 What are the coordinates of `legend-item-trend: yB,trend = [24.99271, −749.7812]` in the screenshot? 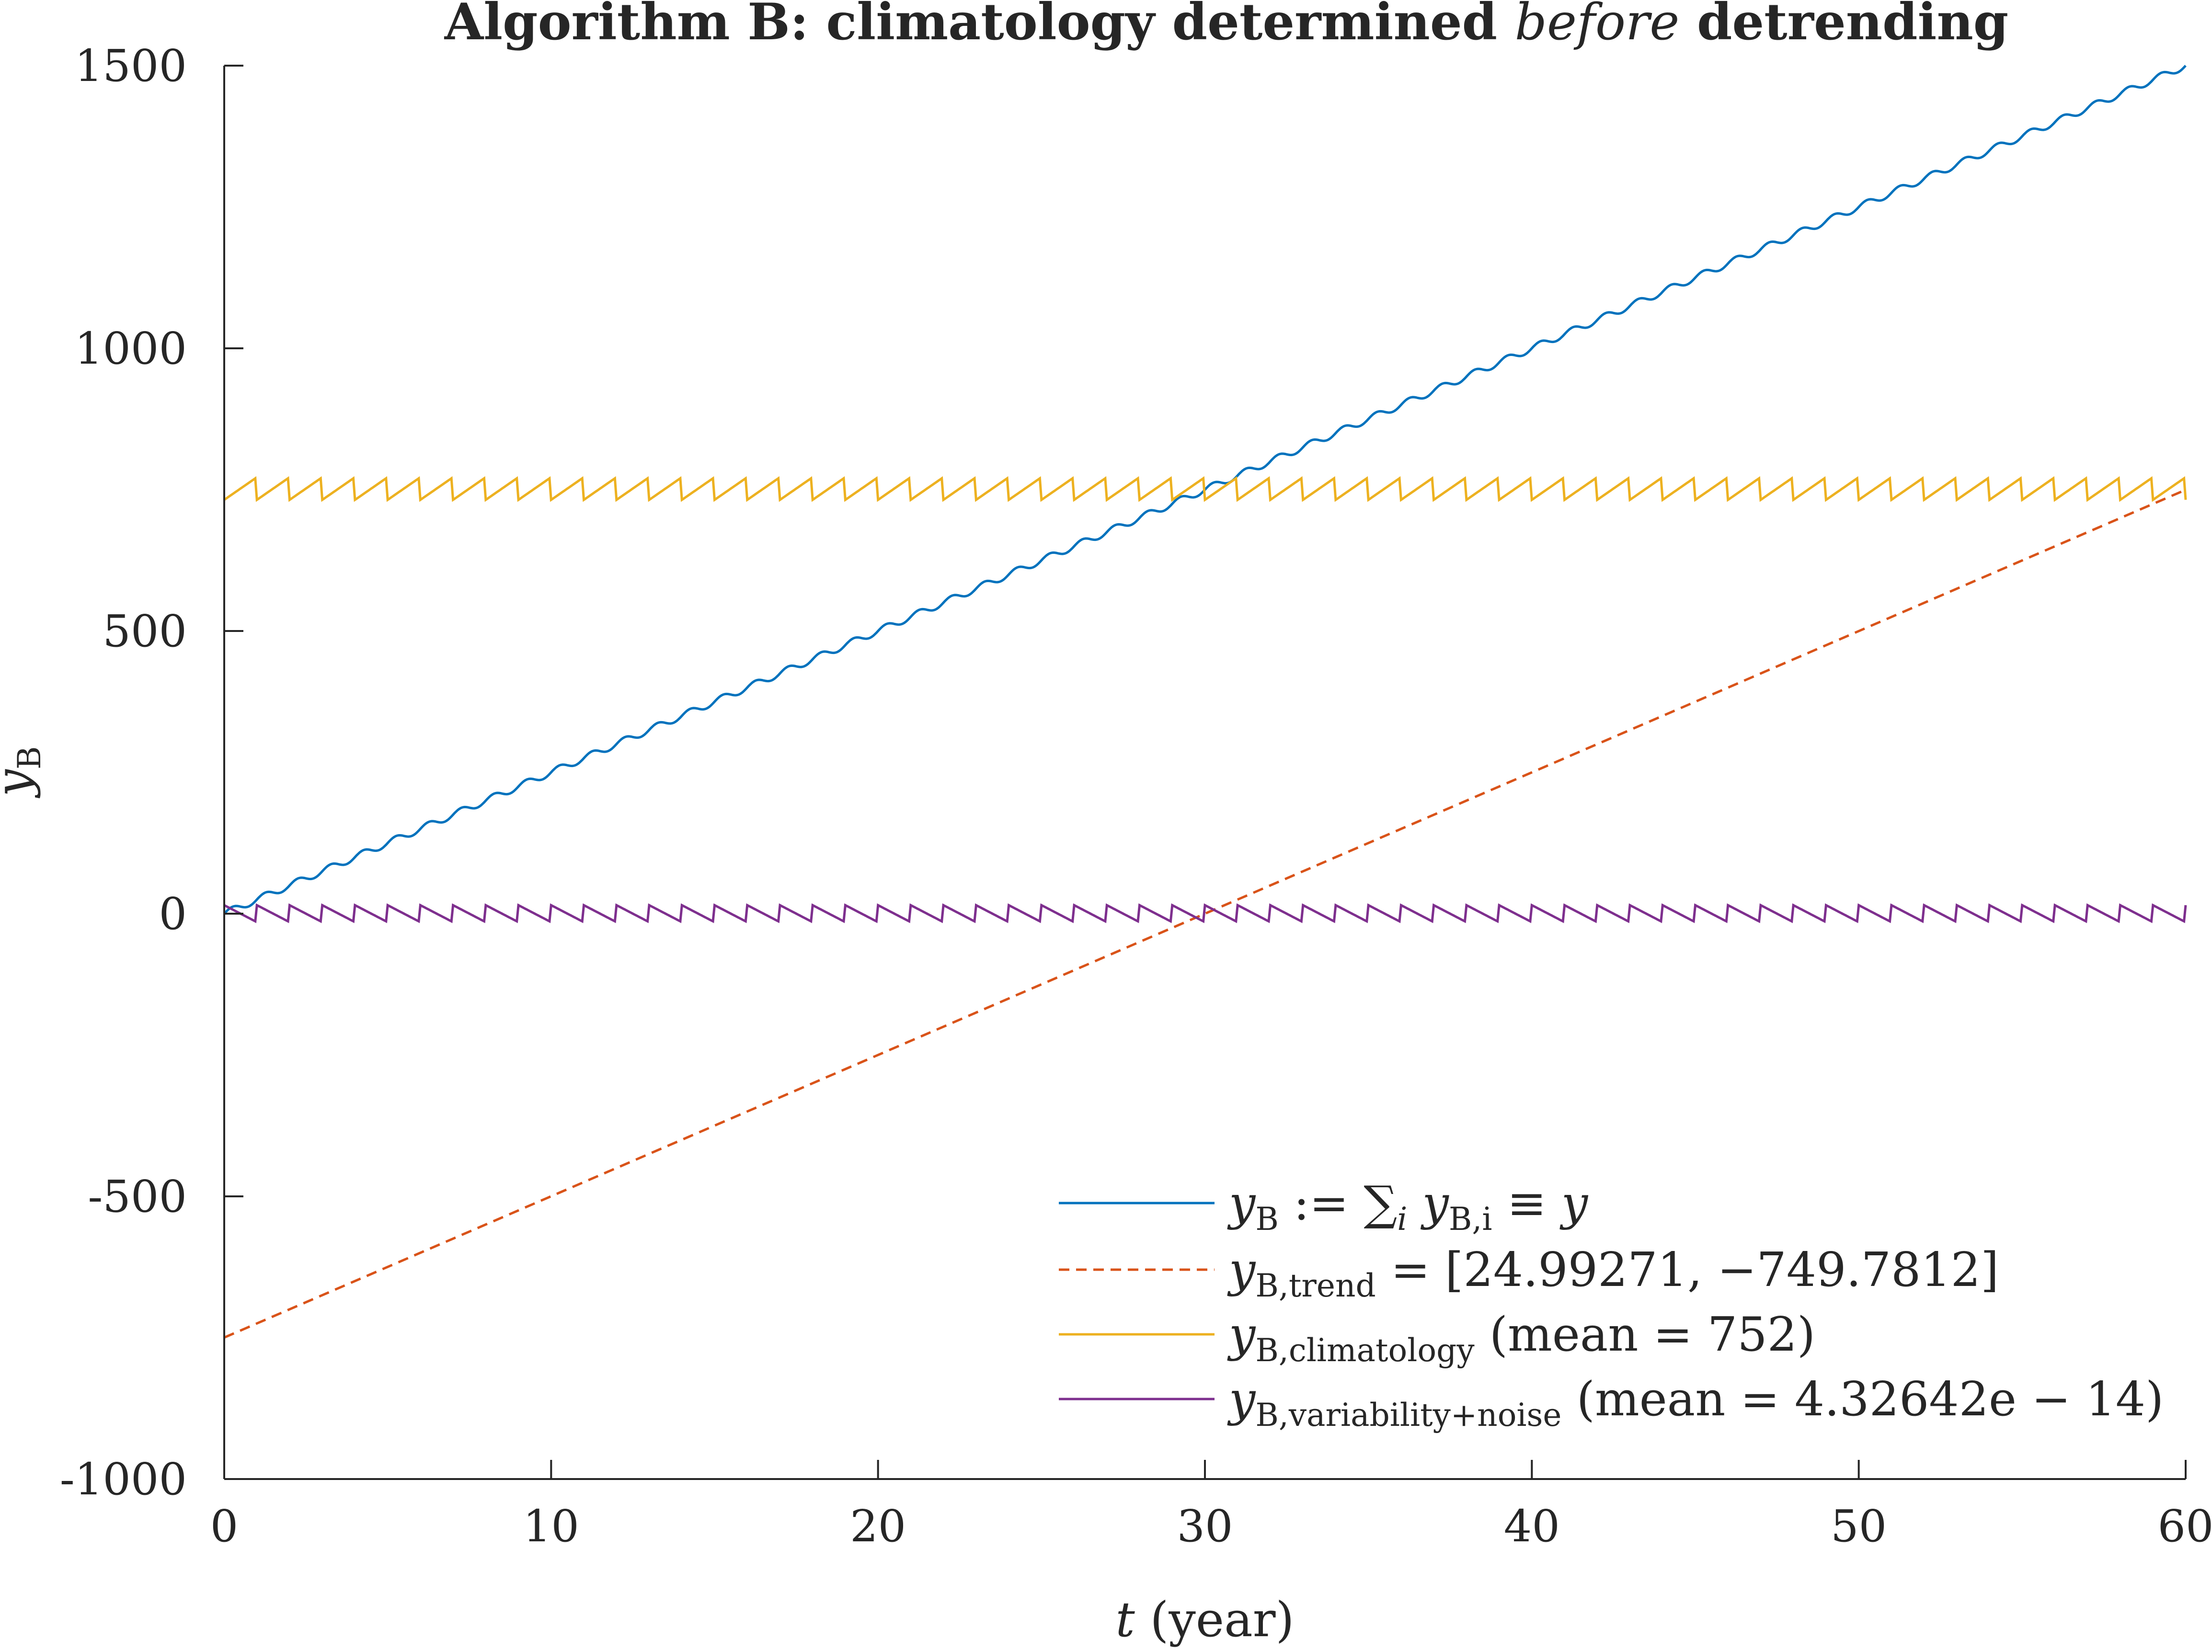 It's located at (1529, 1273).